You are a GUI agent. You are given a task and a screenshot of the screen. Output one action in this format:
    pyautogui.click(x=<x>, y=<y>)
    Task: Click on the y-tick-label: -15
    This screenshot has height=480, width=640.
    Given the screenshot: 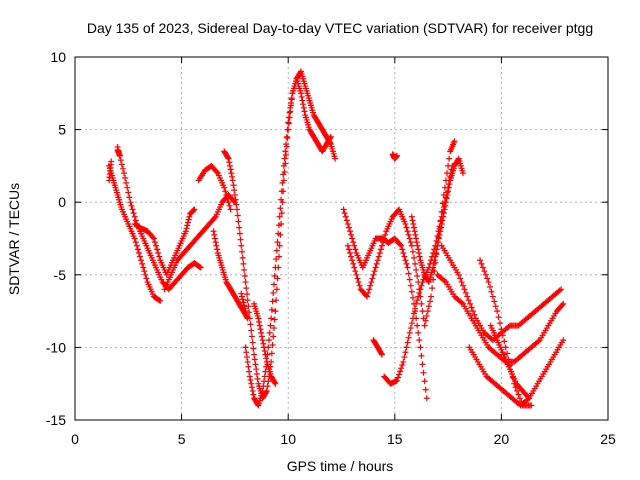 What is the action you would take?
    pyautogui.click(x=56, y=420)
    